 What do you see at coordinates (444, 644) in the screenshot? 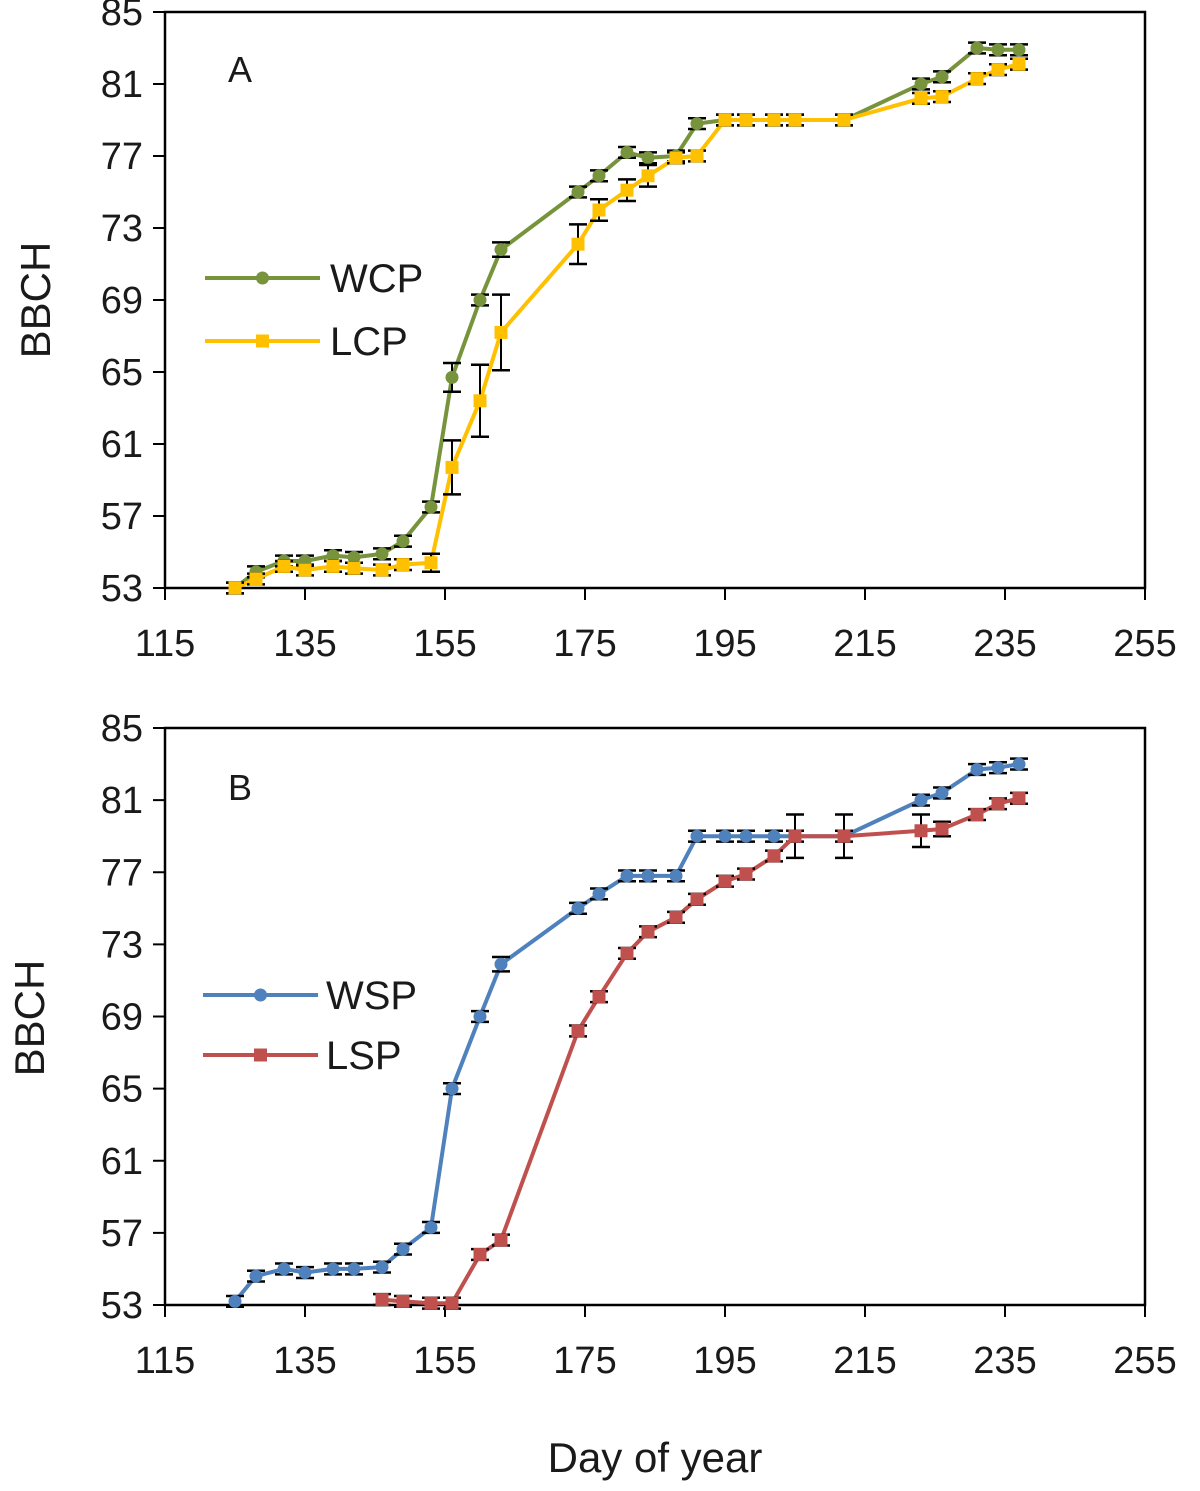
I see `x-tick-label: 155` at bounding box center [444, 644].